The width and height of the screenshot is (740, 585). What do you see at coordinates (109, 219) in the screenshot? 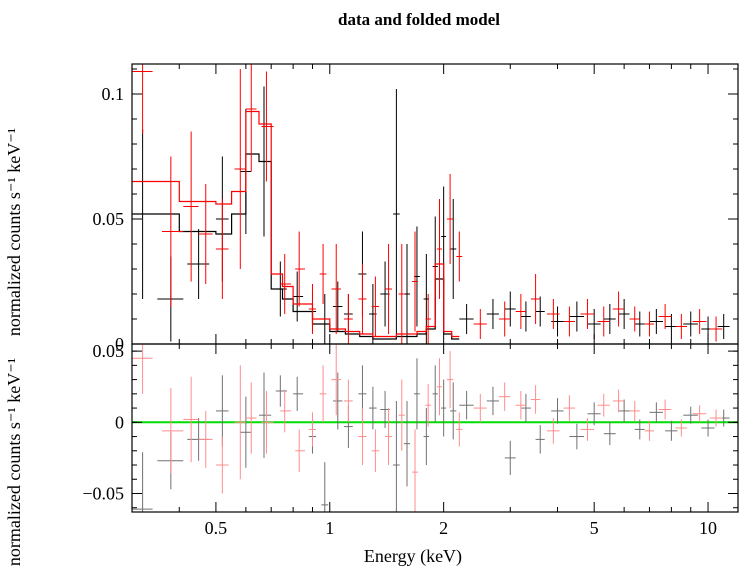
I see `y-tick-label: 0.05` at bounding box center [109, 219].